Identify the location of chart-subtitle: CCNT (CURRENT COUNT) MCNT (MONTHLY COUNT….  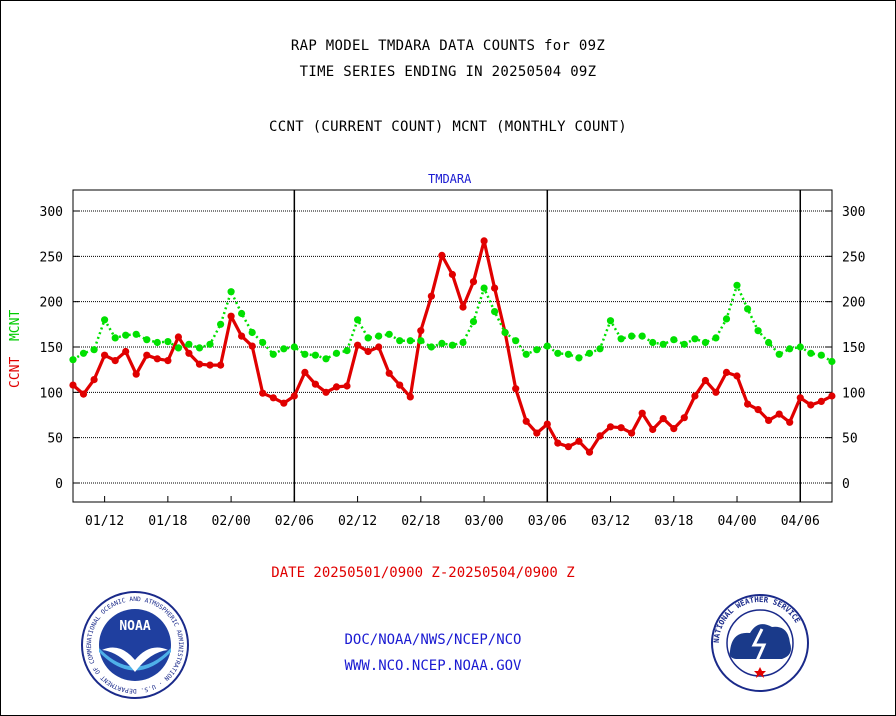
(448, 127).